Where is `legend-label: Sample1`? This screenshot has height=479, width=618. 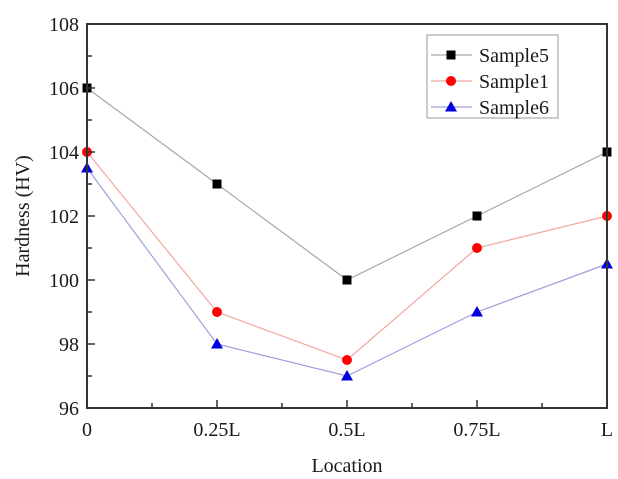
legend-label: Sample1 is located at coordinates (514, 82).